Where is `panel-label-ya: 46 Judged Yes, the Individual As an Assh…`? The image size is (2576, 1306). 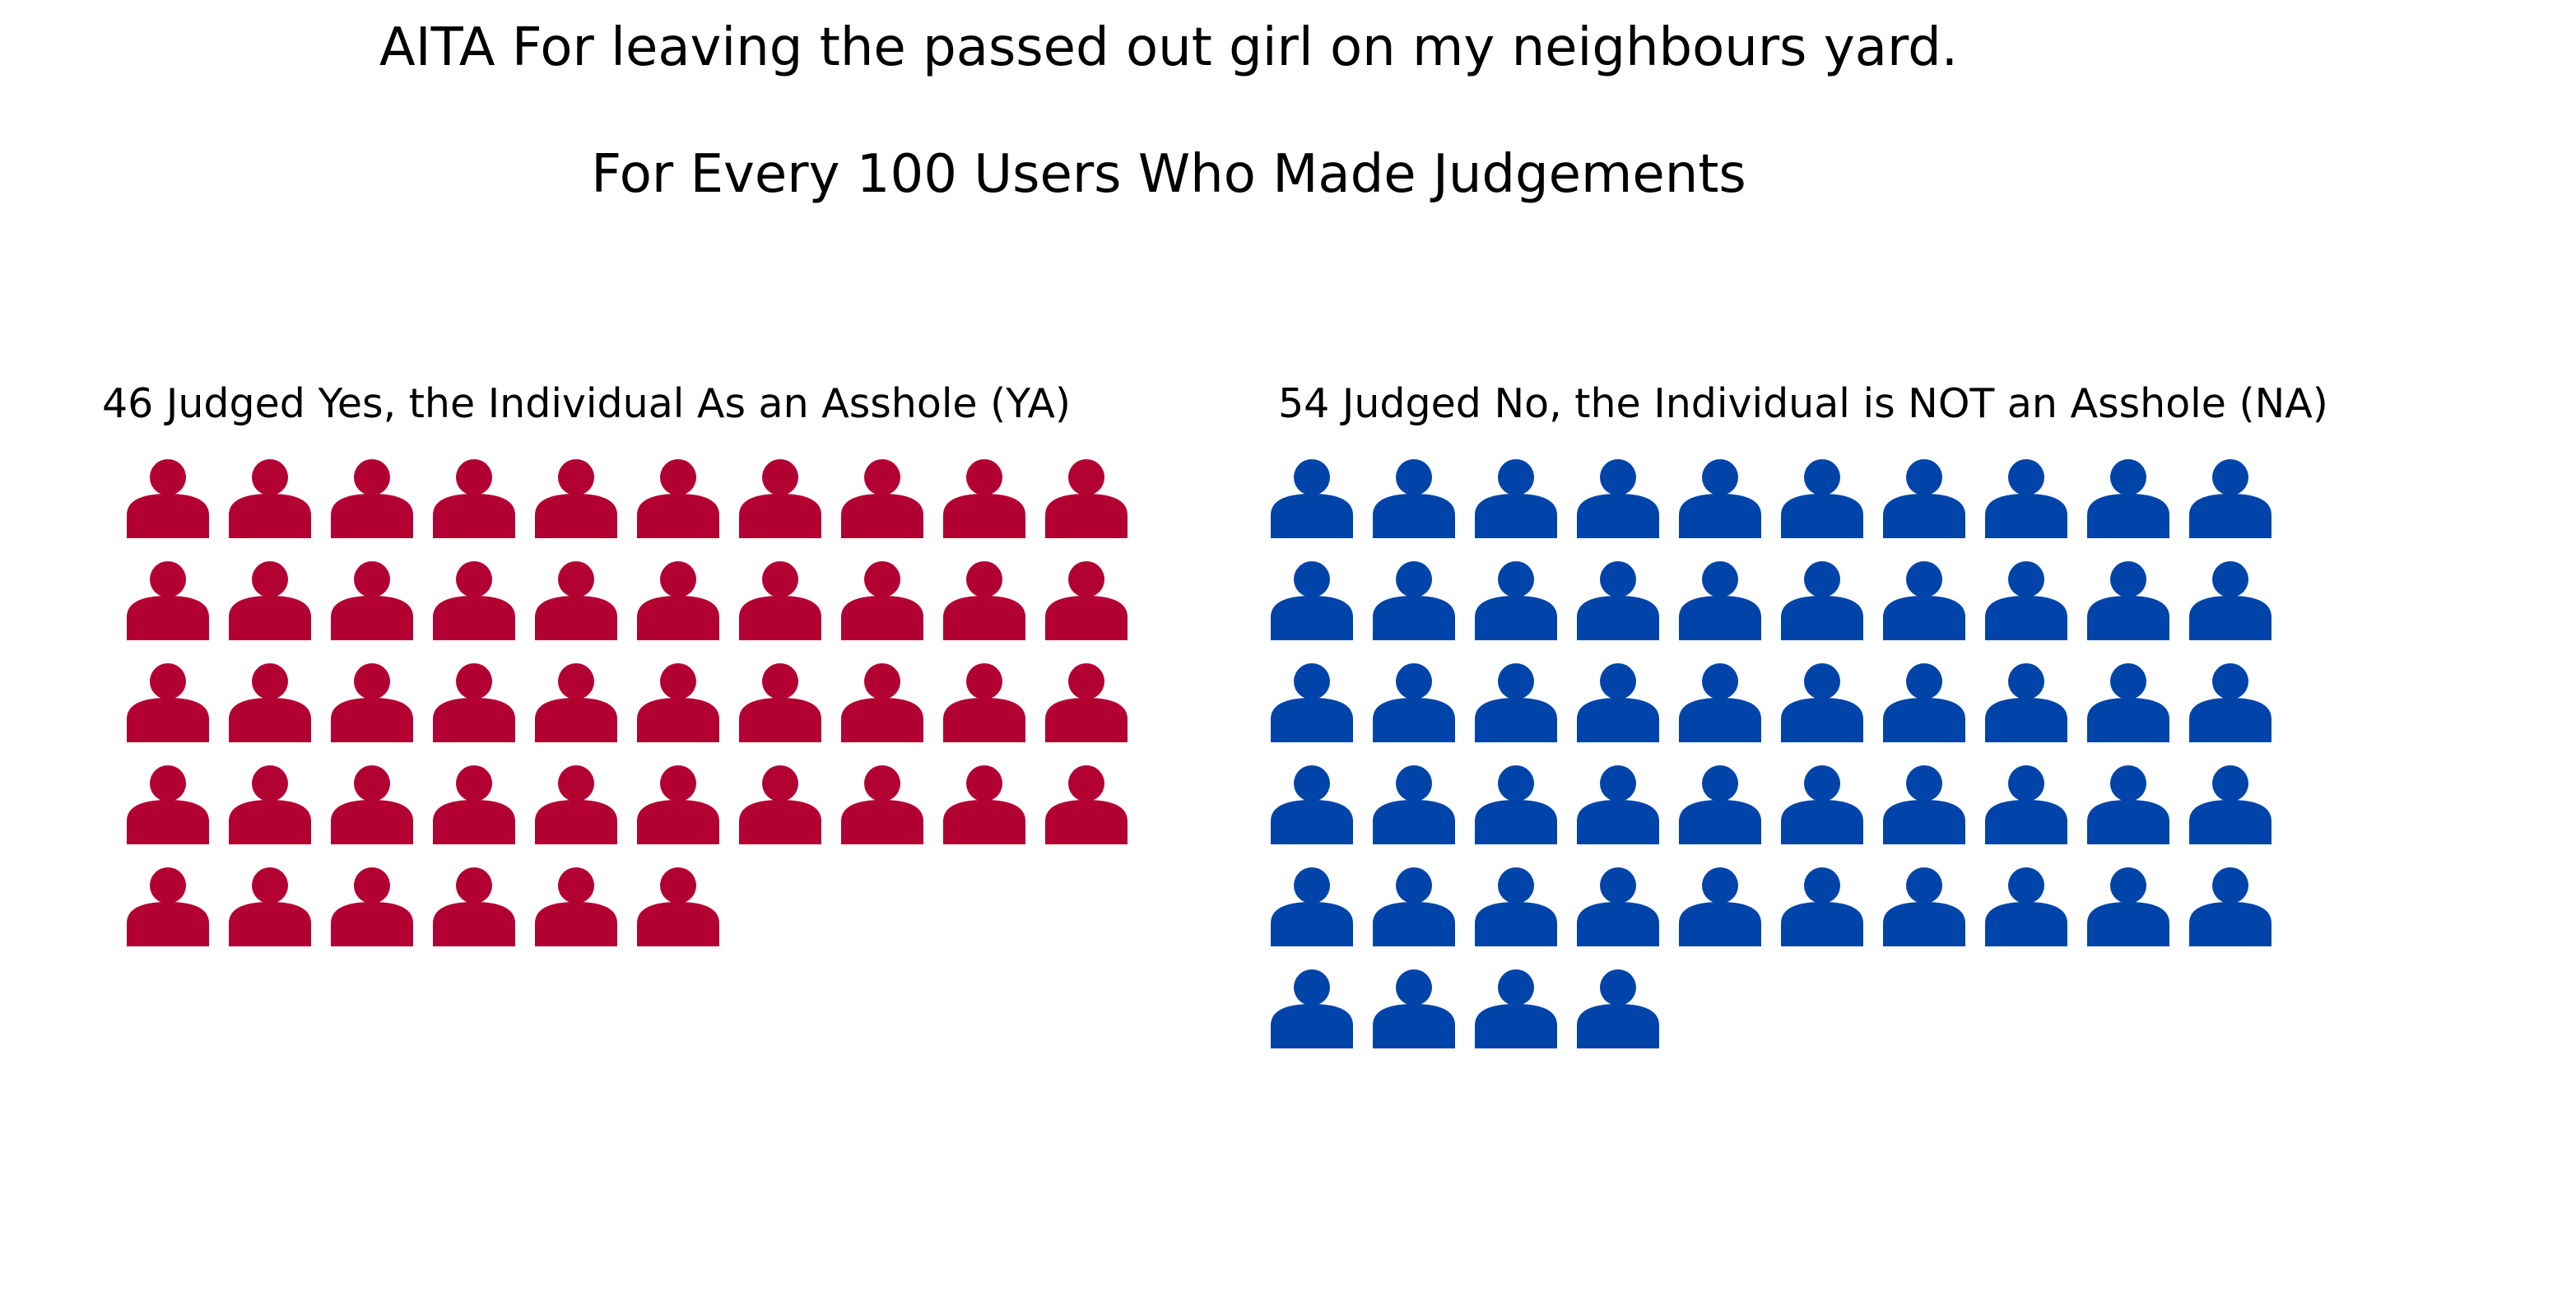 panel-label-ya: 46 Judged Yes, the Individual As an Assh… is located at coordinates (587, 403).